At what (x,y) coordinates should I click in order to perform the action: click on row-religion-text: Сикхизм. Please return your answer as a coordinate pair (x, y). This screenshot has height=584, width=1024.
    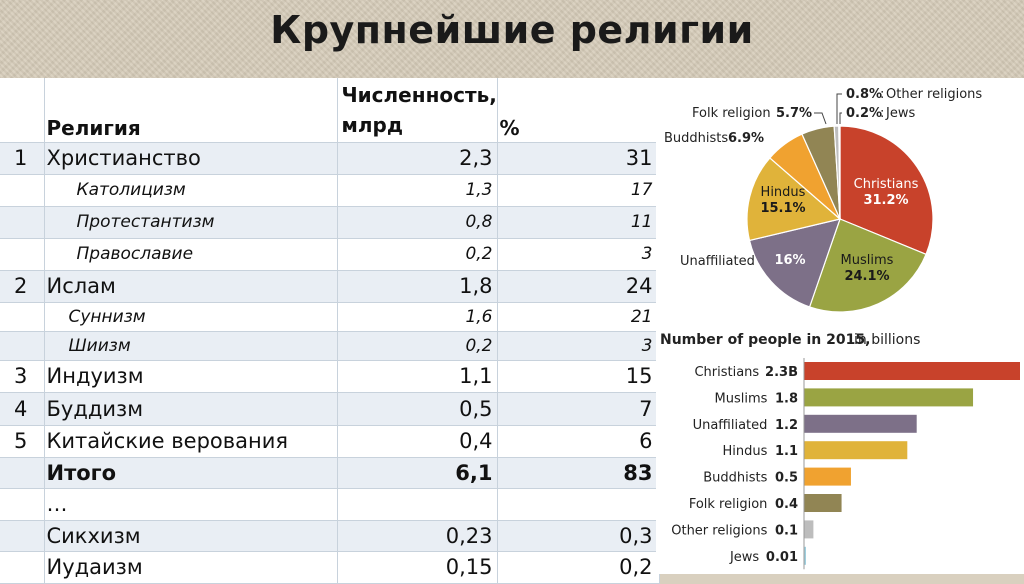
    Looking at the image, I should click on (93, 535).